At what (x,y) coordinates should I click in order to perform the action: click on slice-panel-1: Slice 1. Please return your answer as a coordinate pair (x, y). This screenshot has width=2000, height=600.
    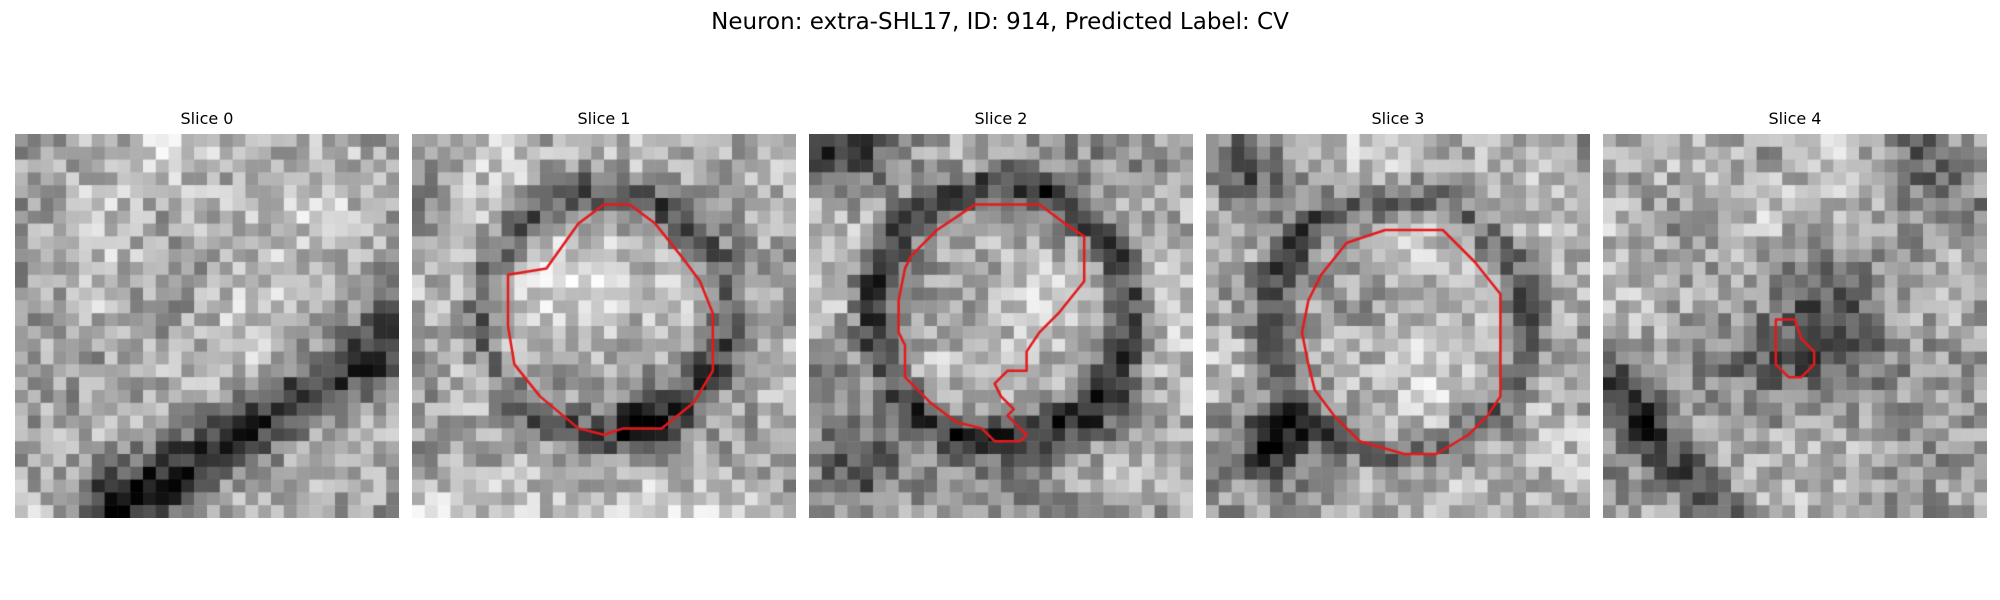
    Looking at the image, I should click on (604, 313).